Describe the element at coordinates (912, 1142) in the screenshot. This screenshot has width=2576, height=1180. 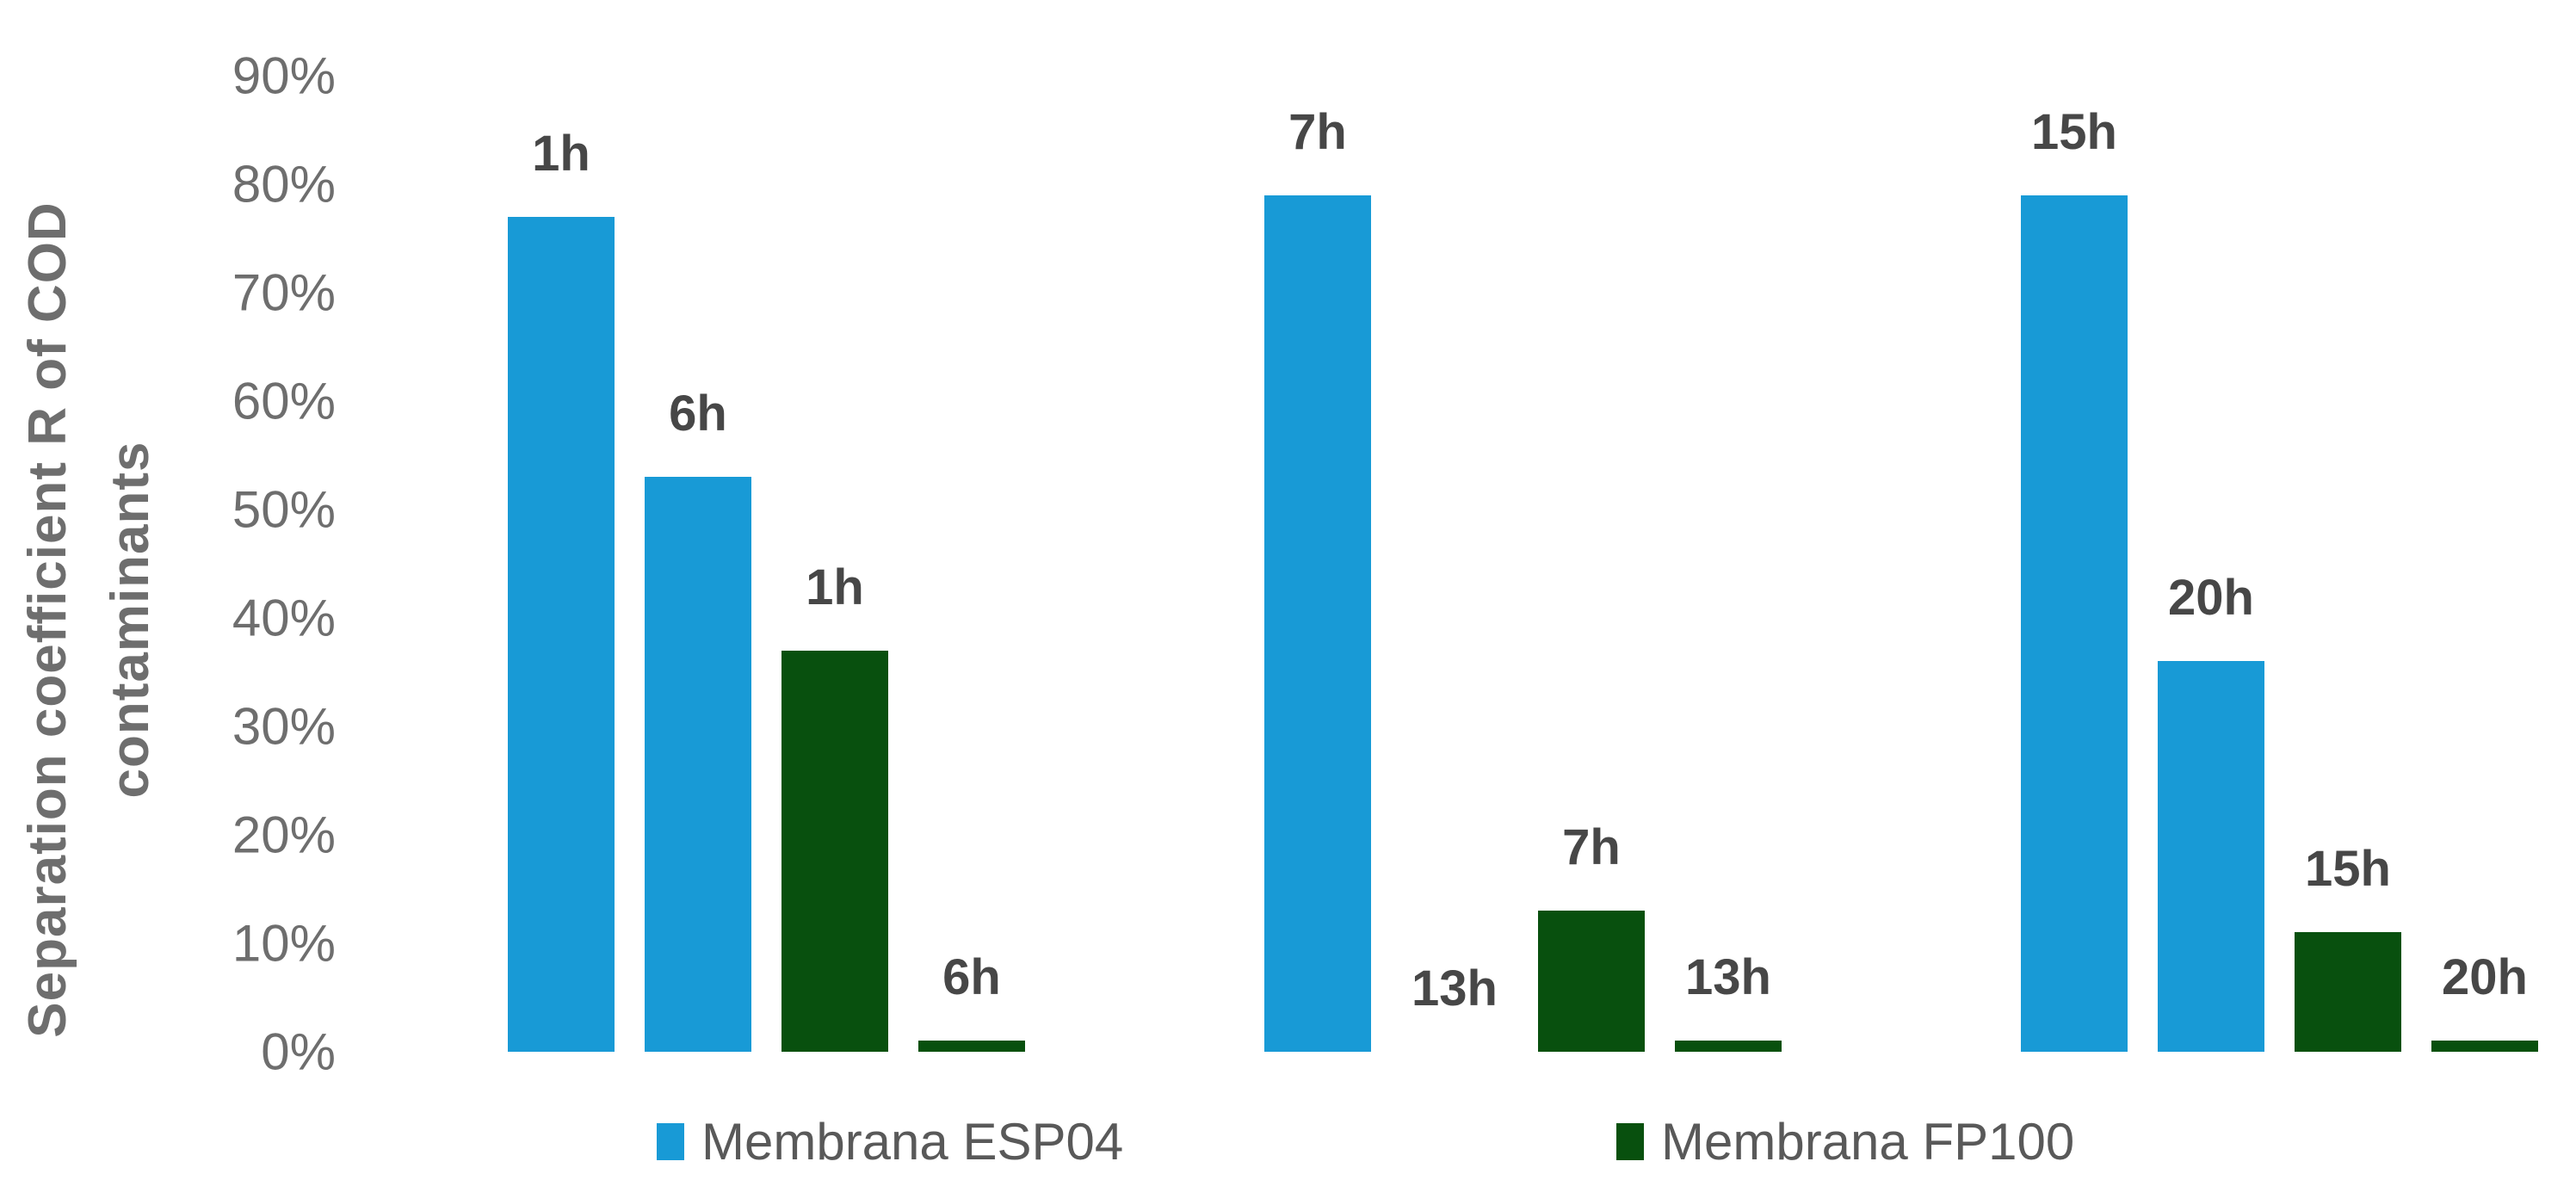
I see `legend-label: Membrana ESP04` at that location.